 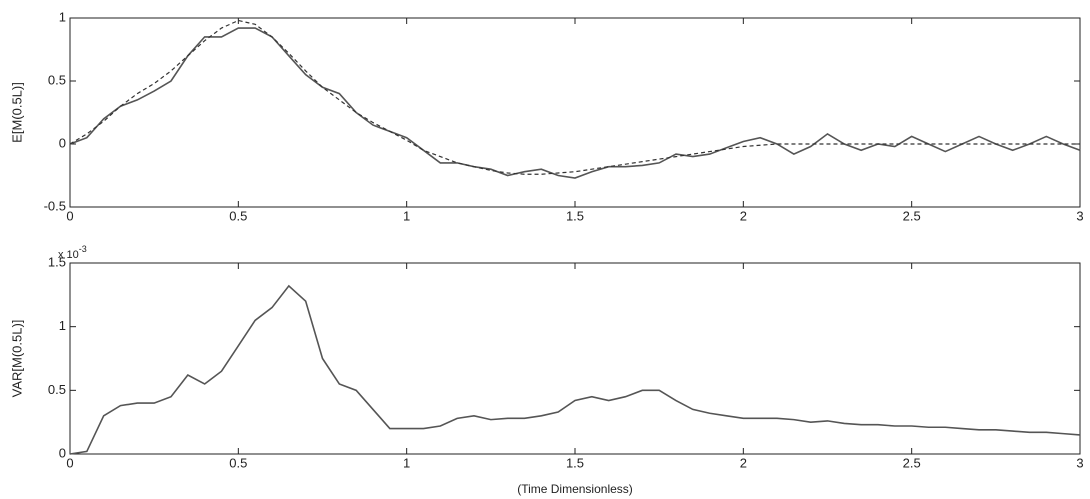 I want to click on y-tick-label: -0.5, so click(x=55, y=205).